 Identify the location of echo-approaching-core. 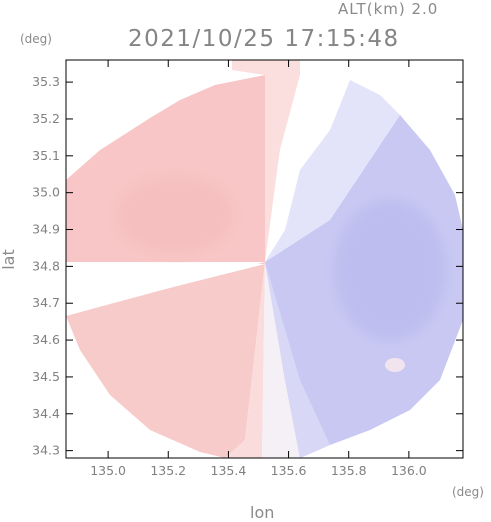
(390, 270).